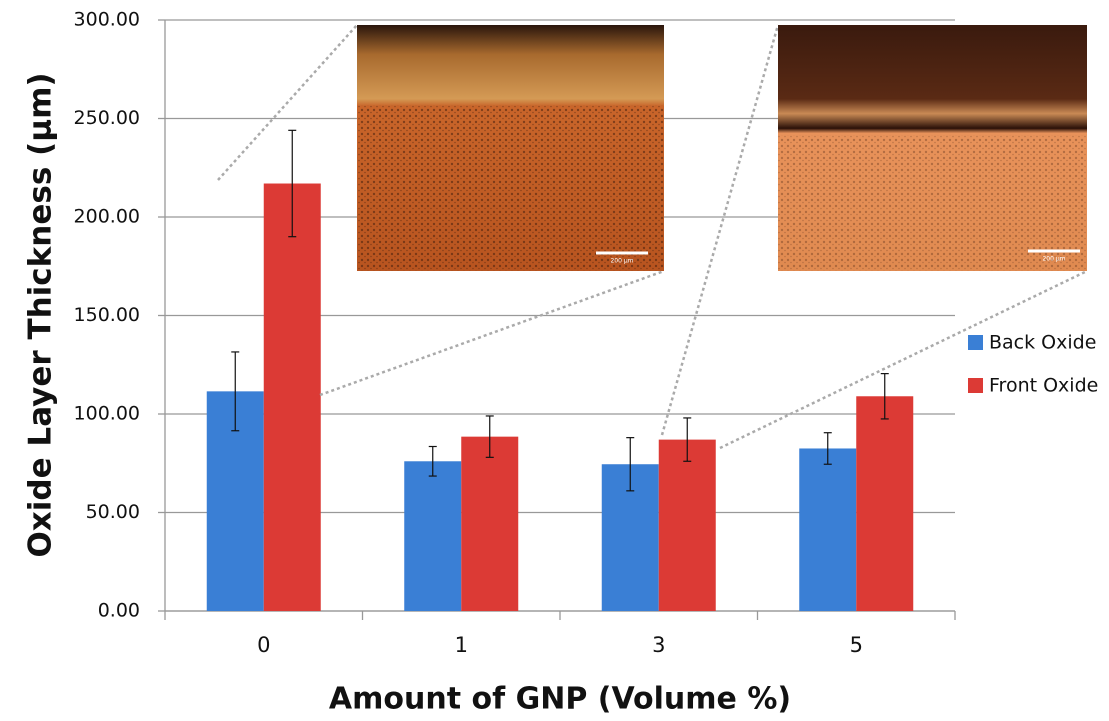  I want to click on y-tick-label: 200.00, so click(107, 217).